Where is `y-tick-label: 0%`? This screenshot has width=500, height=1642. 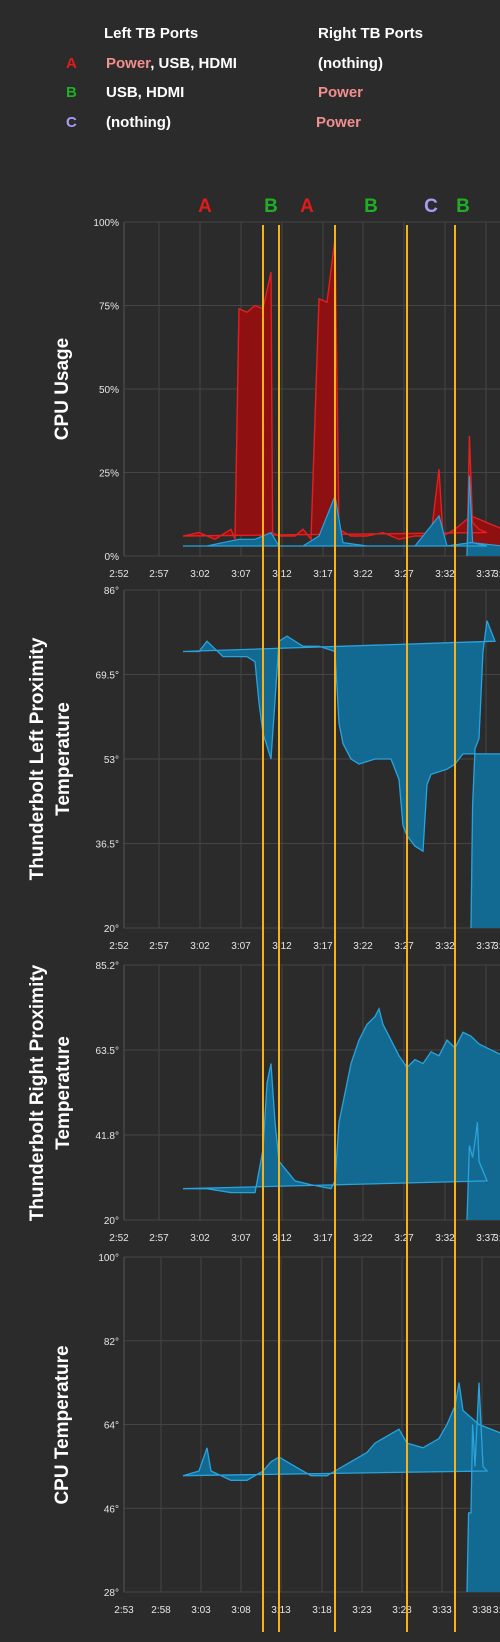
y-tick-label: 0% is located at coordinates (112, 557).